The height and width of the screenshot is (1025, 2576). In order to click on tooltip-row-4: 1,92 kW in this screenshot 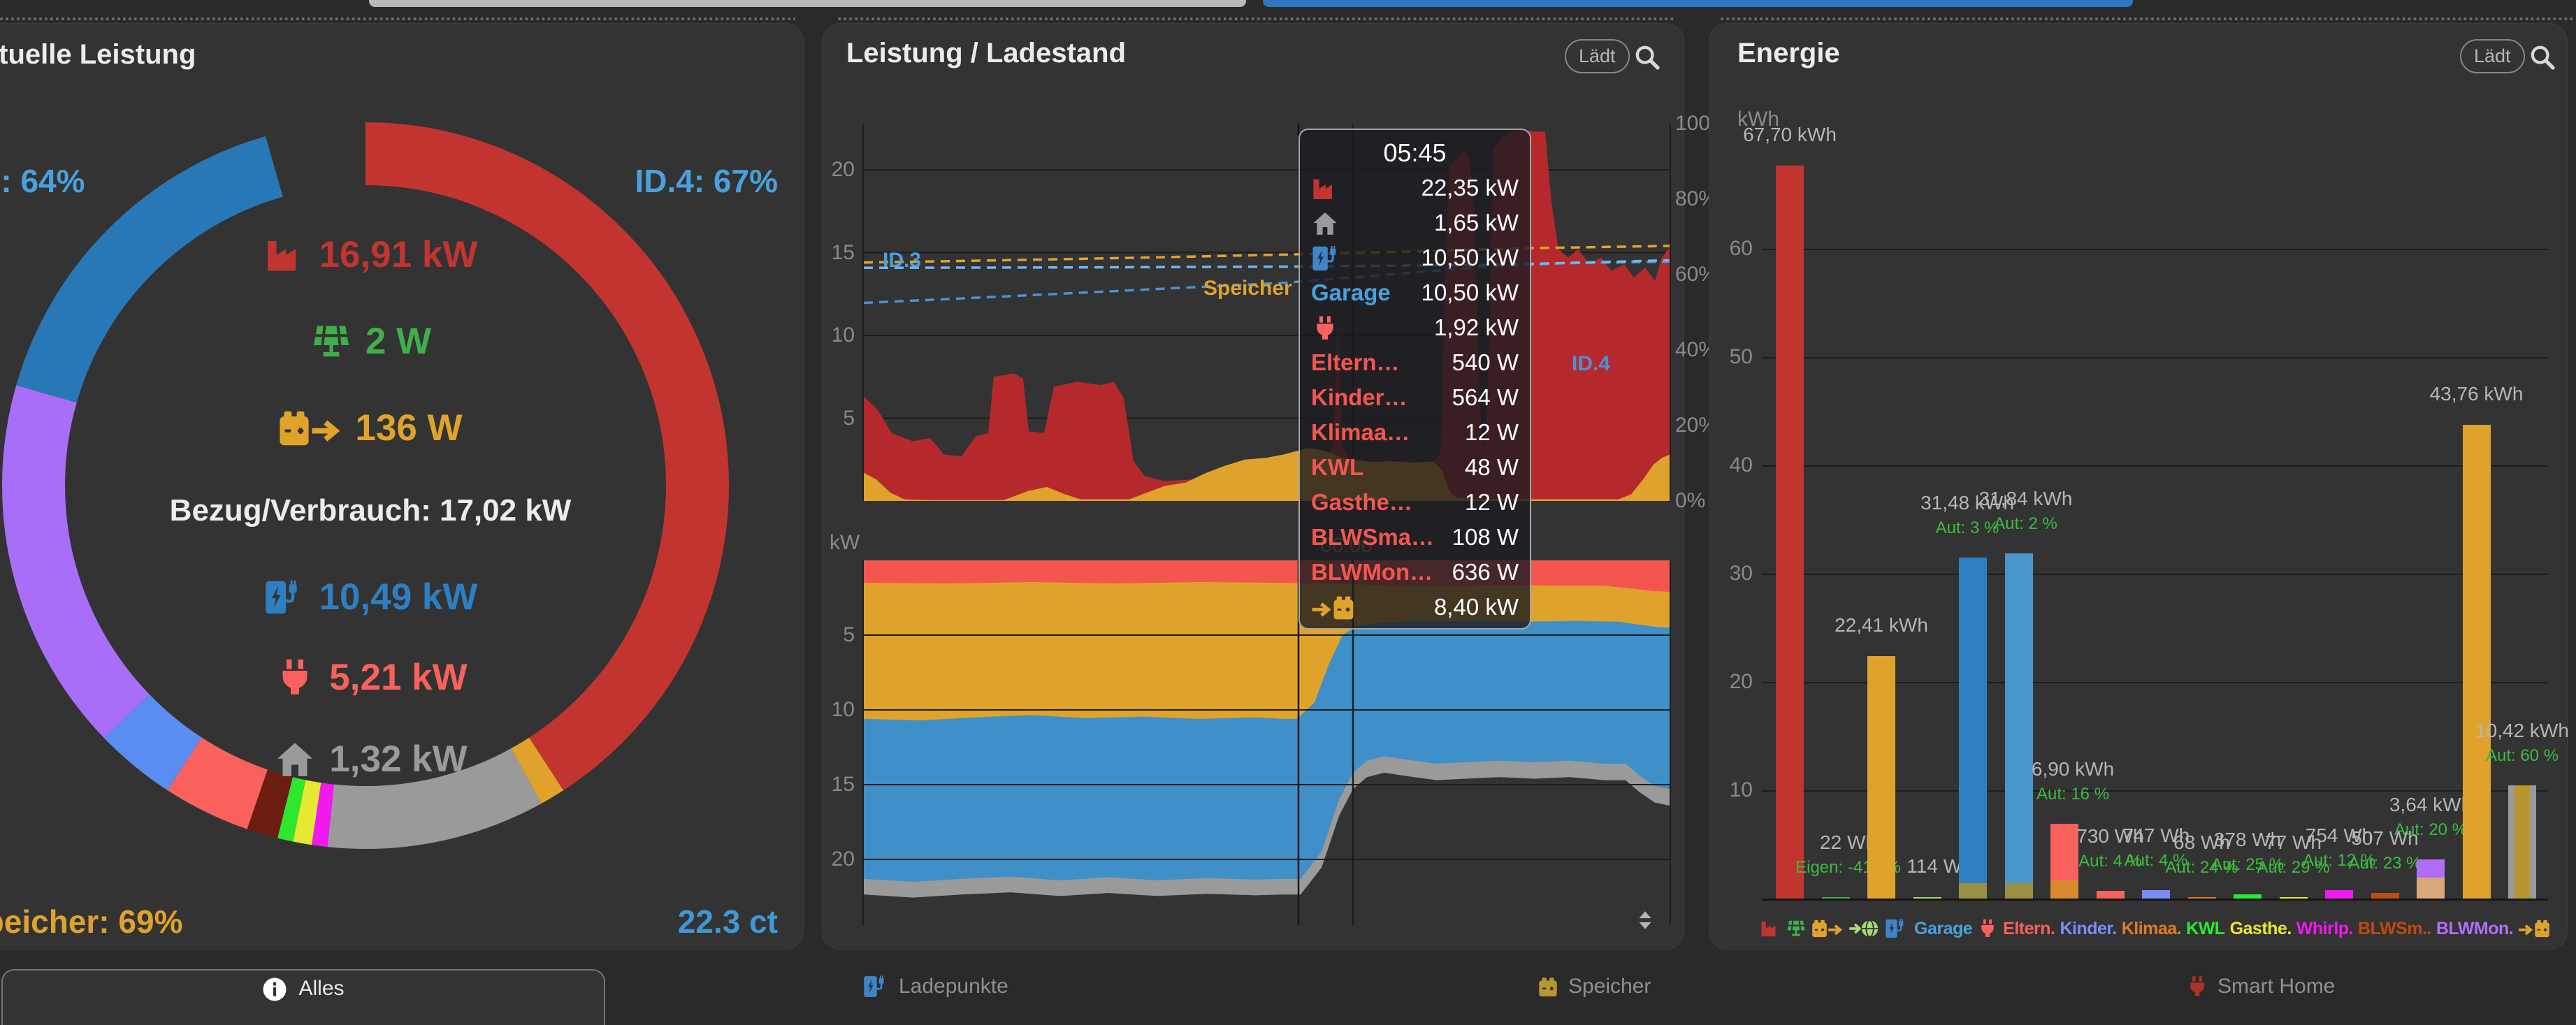, I will do `click(1415, 327)`.